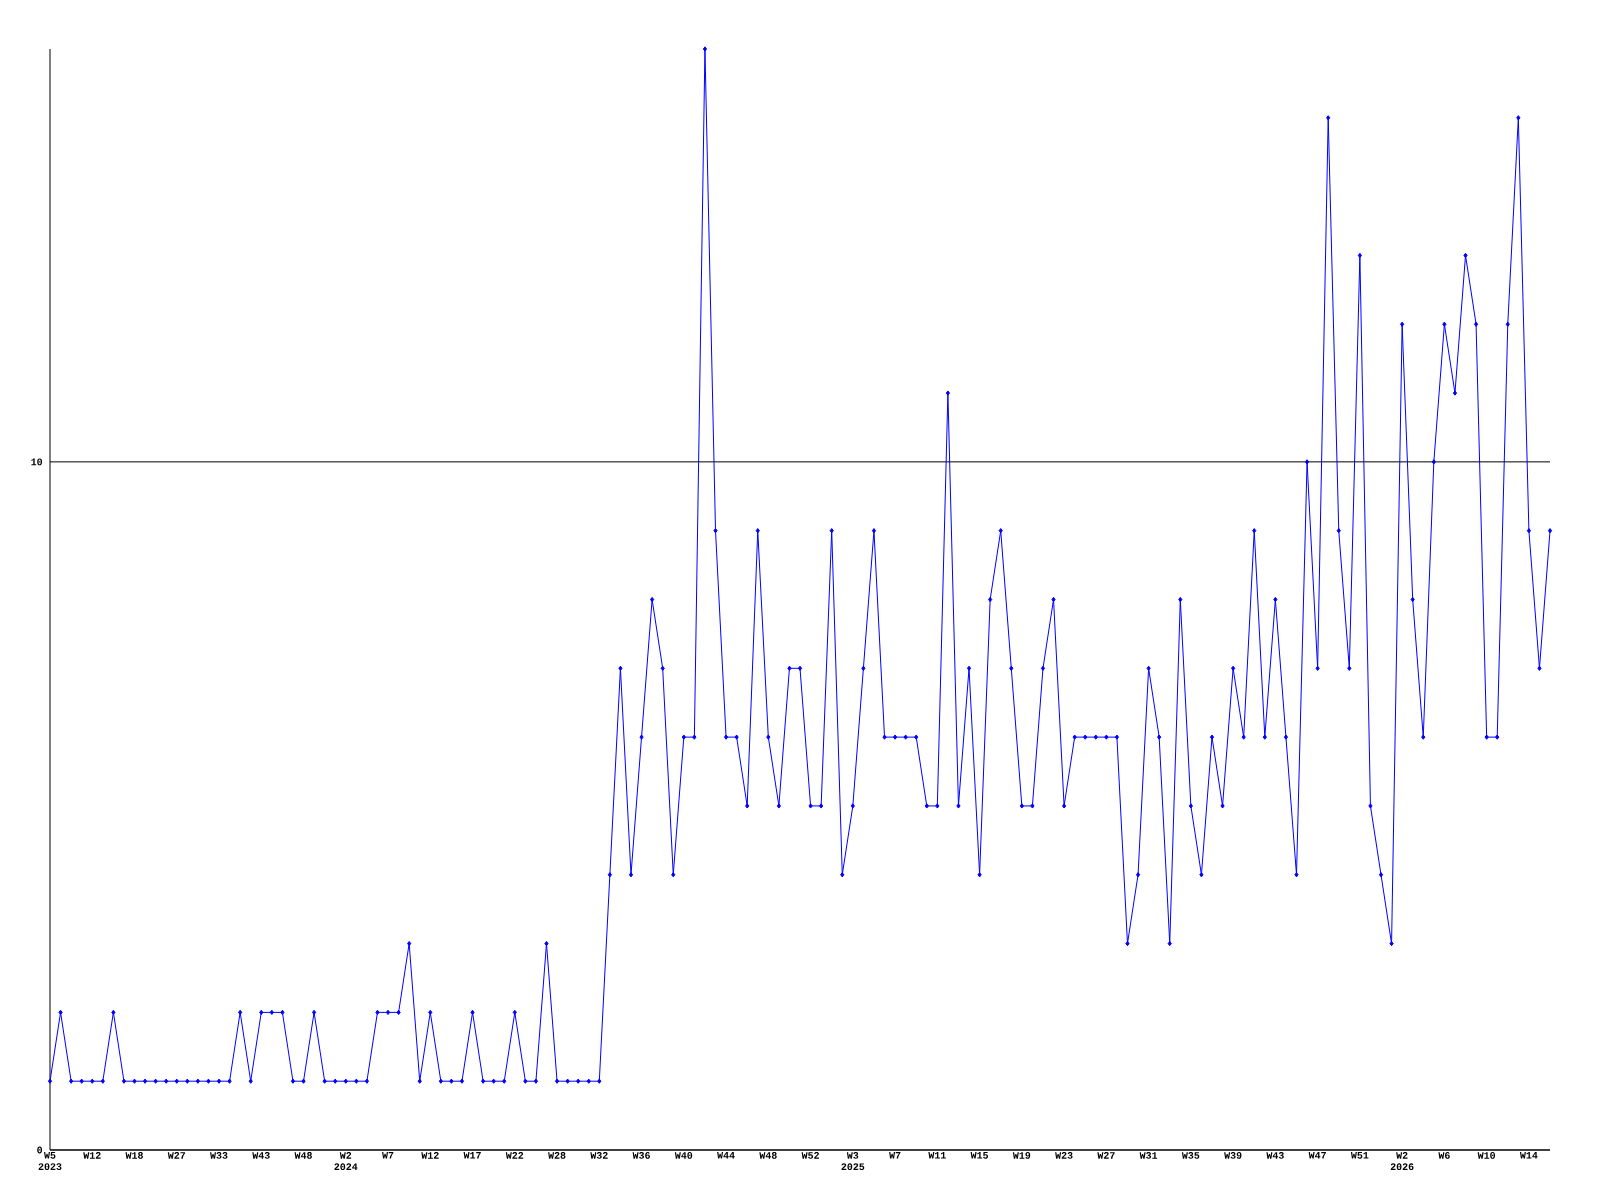 The image size is (1600, 1200). I want to click on x-tick-label: W40, so click(683, 1155).